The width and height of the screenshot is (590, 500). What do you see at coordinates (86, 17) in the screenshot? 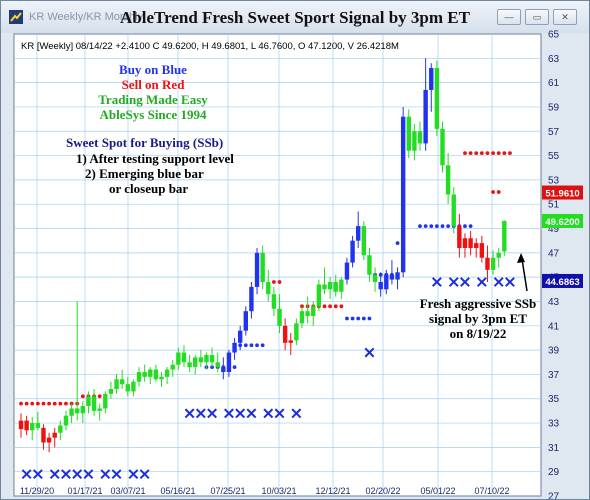
I see `window-tab-text: KR Weekly/KR Monthly` at bounding box center [86, 17].